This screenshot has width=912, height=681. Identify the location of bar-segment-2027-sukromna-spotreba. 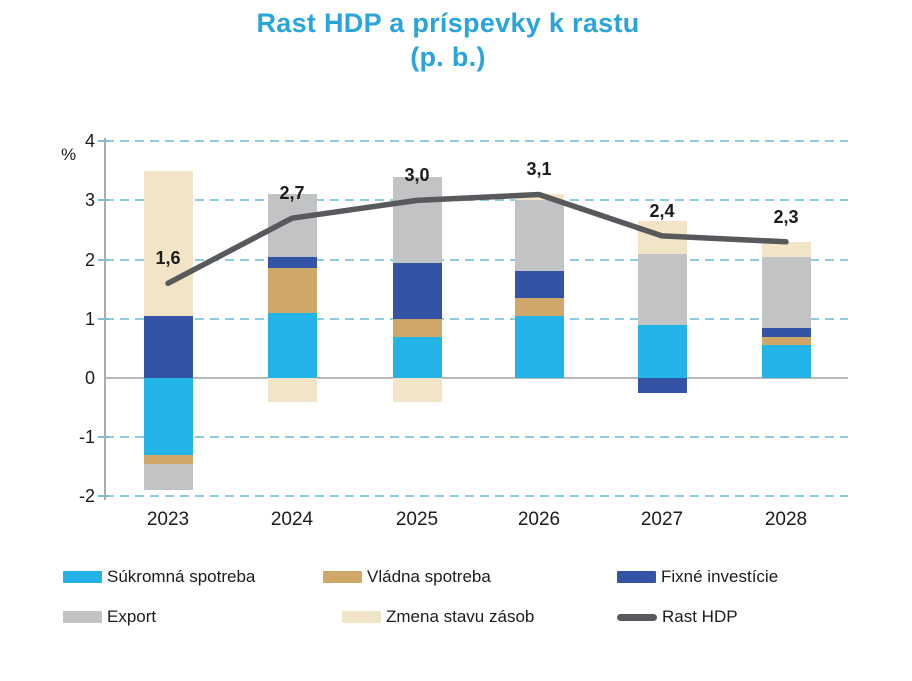
(662, 351).